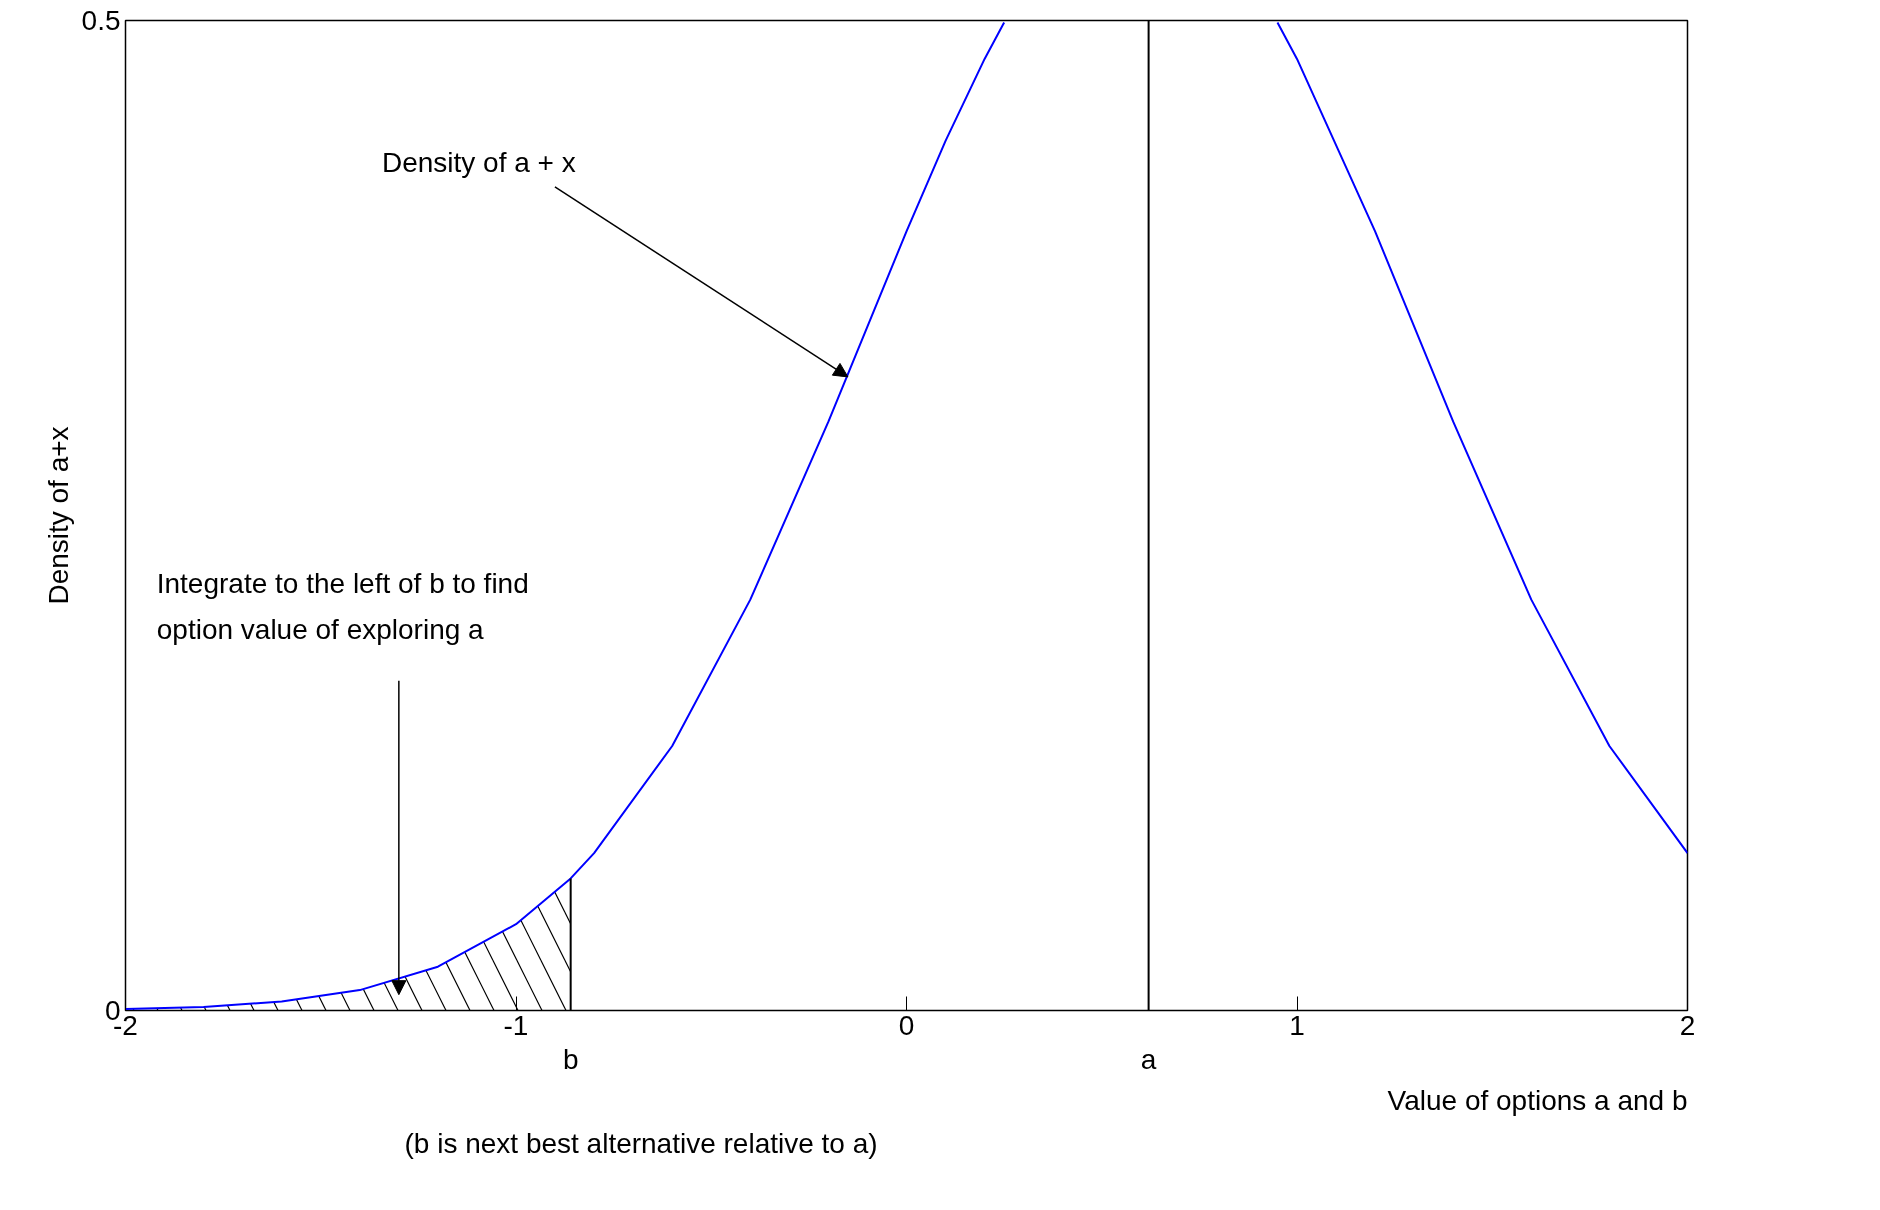  What do you see at coordinates (1537, 1100) in the screenshot?
I see `x-axis-title: Value of options a and b` at bounding box center [1537, 1100].